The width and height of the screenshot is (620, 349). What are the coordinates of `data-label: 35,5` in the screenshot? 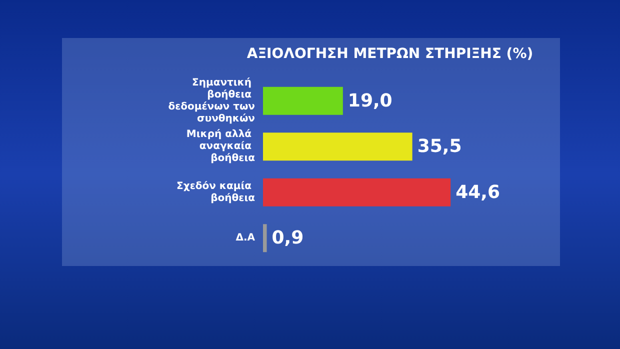 It's located at (439, 147).